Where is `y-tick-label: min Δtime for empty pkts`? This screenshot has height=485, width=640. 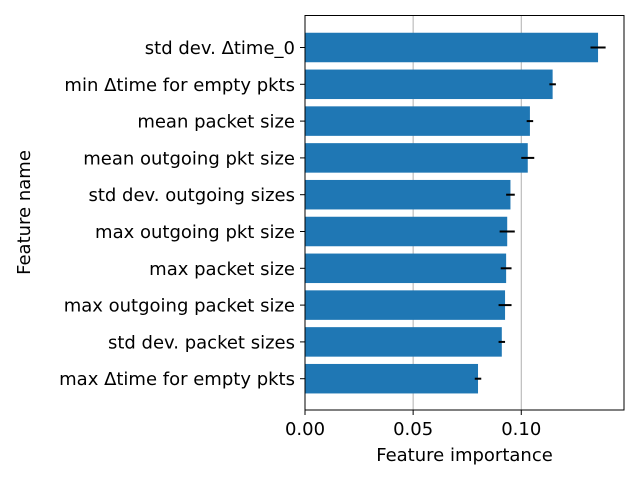
y-tick-label: min Δtime for empty pkts is located at coordinates (179, 85).